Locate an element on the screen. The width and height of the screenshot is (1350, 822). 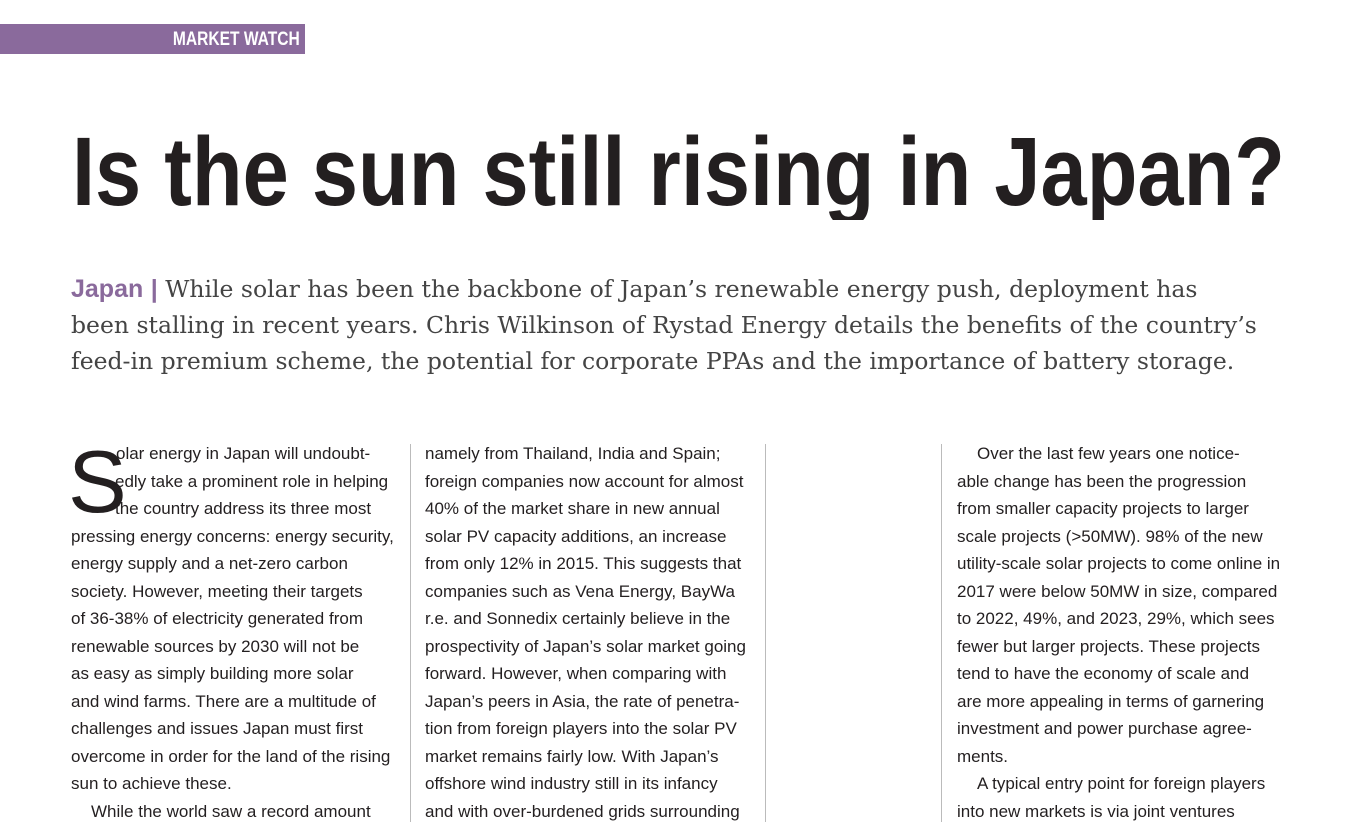
body-line: forward. However, when comparing with is located at coordinates (576, 673).